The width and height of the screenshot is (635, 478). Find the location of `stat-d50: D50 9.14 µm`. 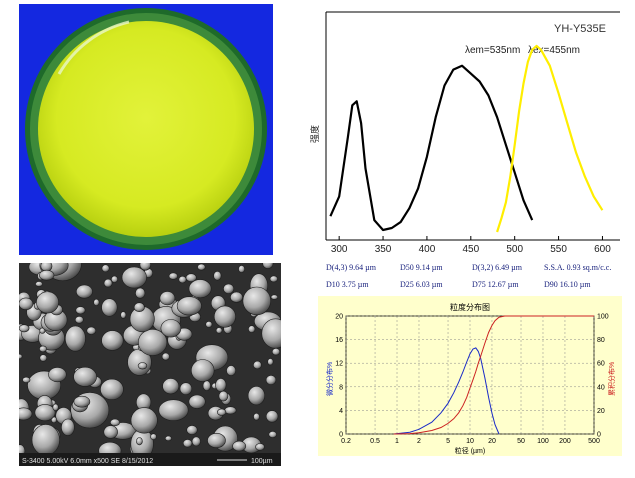

stat-d50: D50 9.14 µm is located at coordinates (421, 267).